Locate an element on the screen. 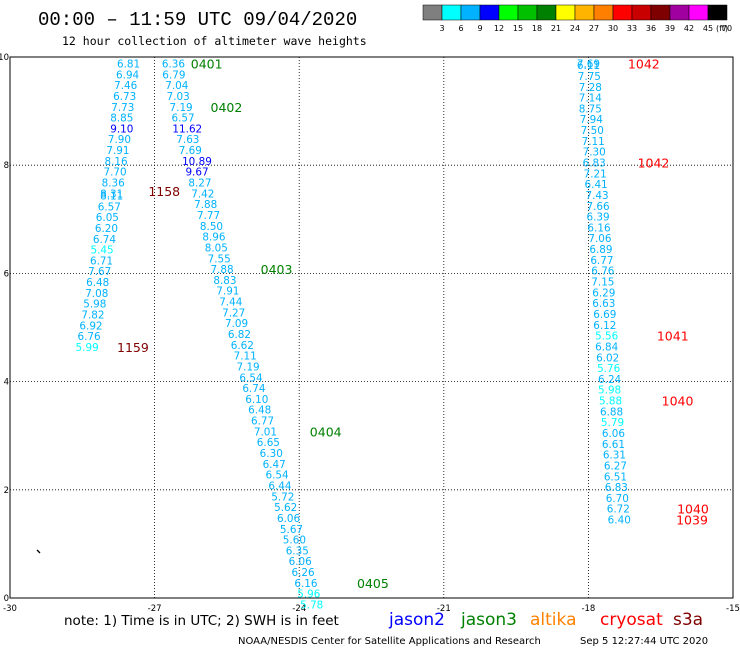 This screenshot has height=650, width=740. x-tick-label: -24 is located at coordinates (299, 609).